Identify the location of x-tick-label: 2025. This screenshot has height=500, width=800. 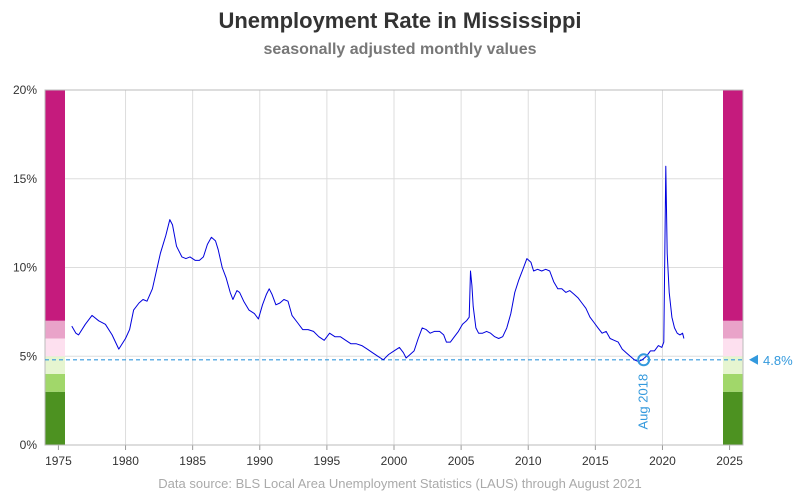
(729, 461).